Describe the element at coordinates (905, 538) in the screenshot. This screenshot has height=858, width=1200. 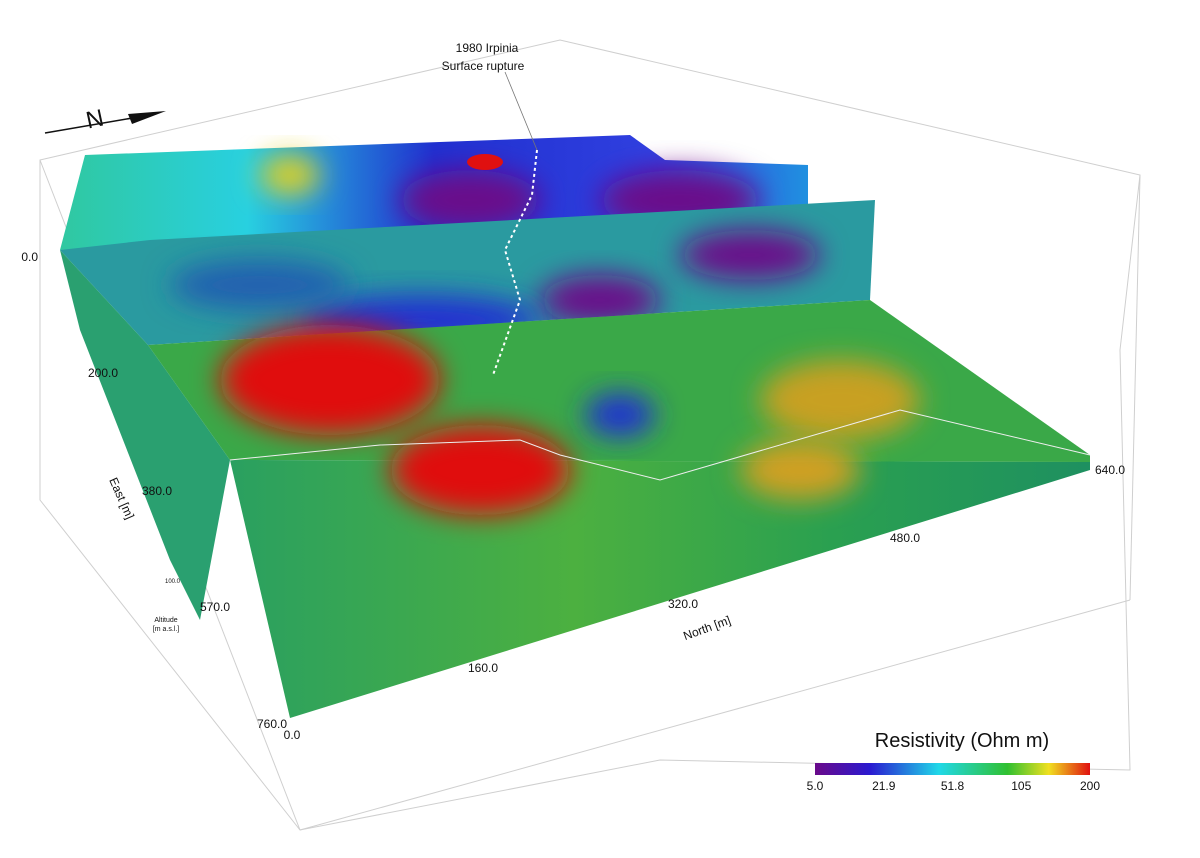
I see `north-tick: 480.0` at that location.